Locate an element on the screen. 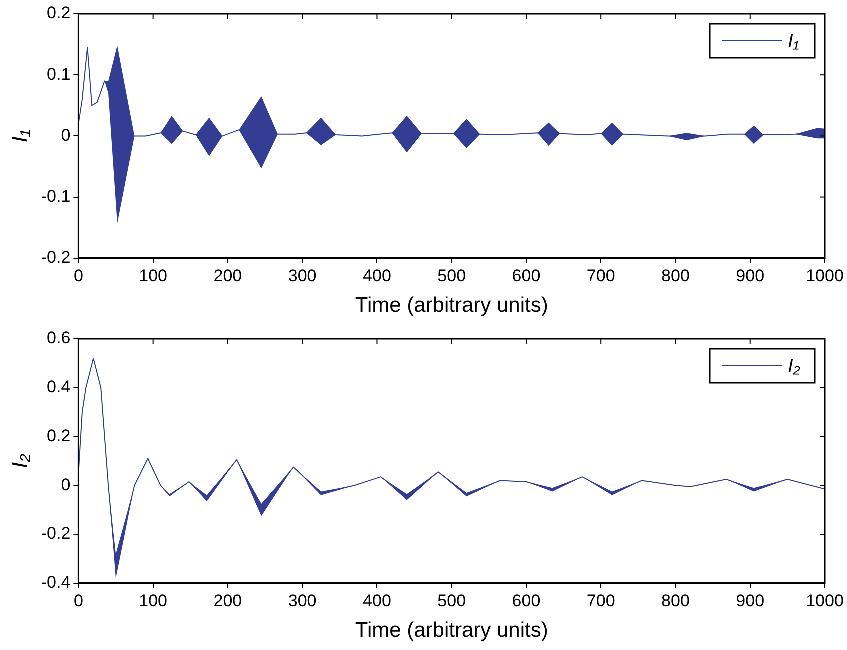 The width and height of the screenshot is (847, 650). y-tick-label: 0.6 is located at coordinates (59, 338).